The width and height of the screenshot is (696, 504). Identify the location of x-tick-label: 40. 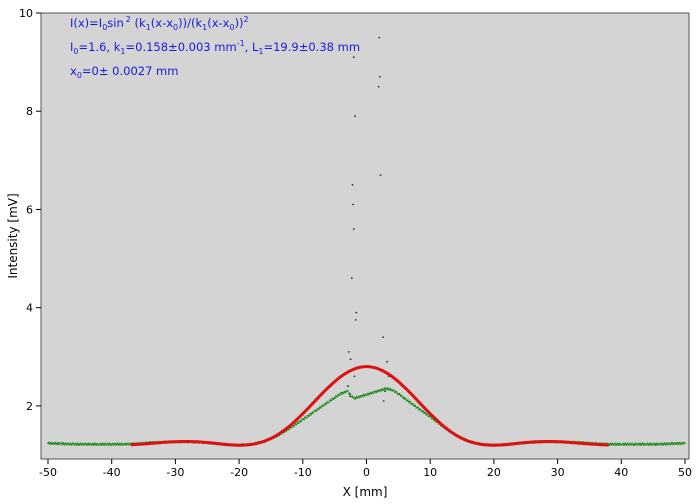
(621, 472).